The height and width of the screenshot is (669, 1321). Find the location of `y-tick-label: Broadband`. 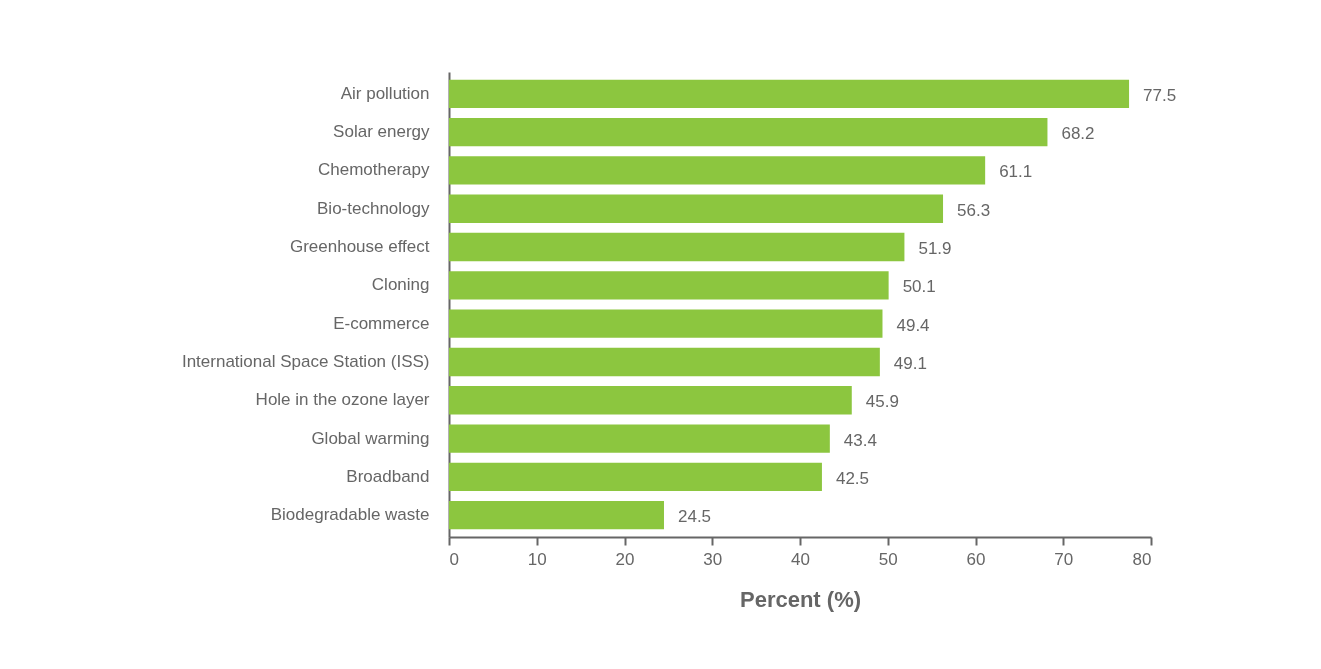

y-tick-label: Broadband is located at coordinates (388, 476).